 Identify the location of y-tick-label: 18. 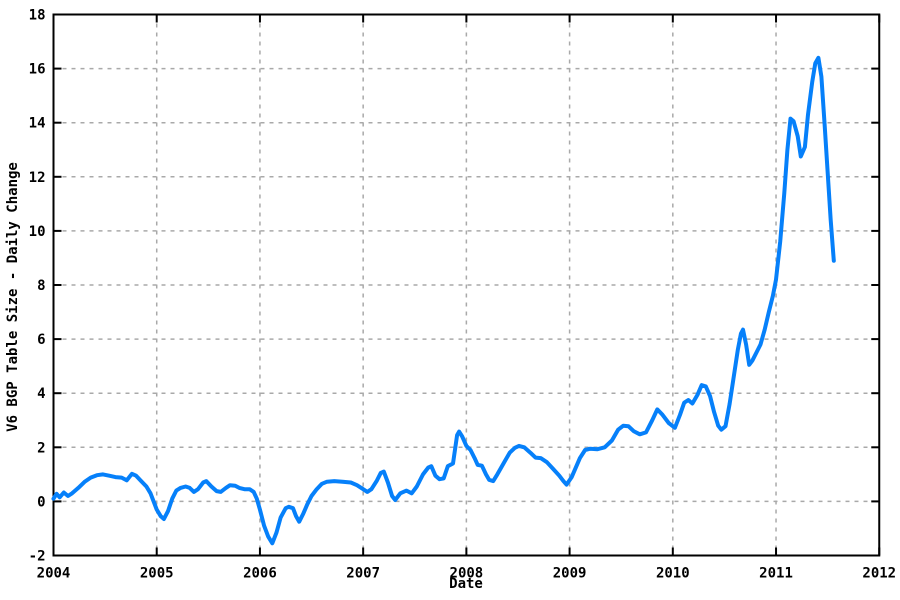
(37, 16).